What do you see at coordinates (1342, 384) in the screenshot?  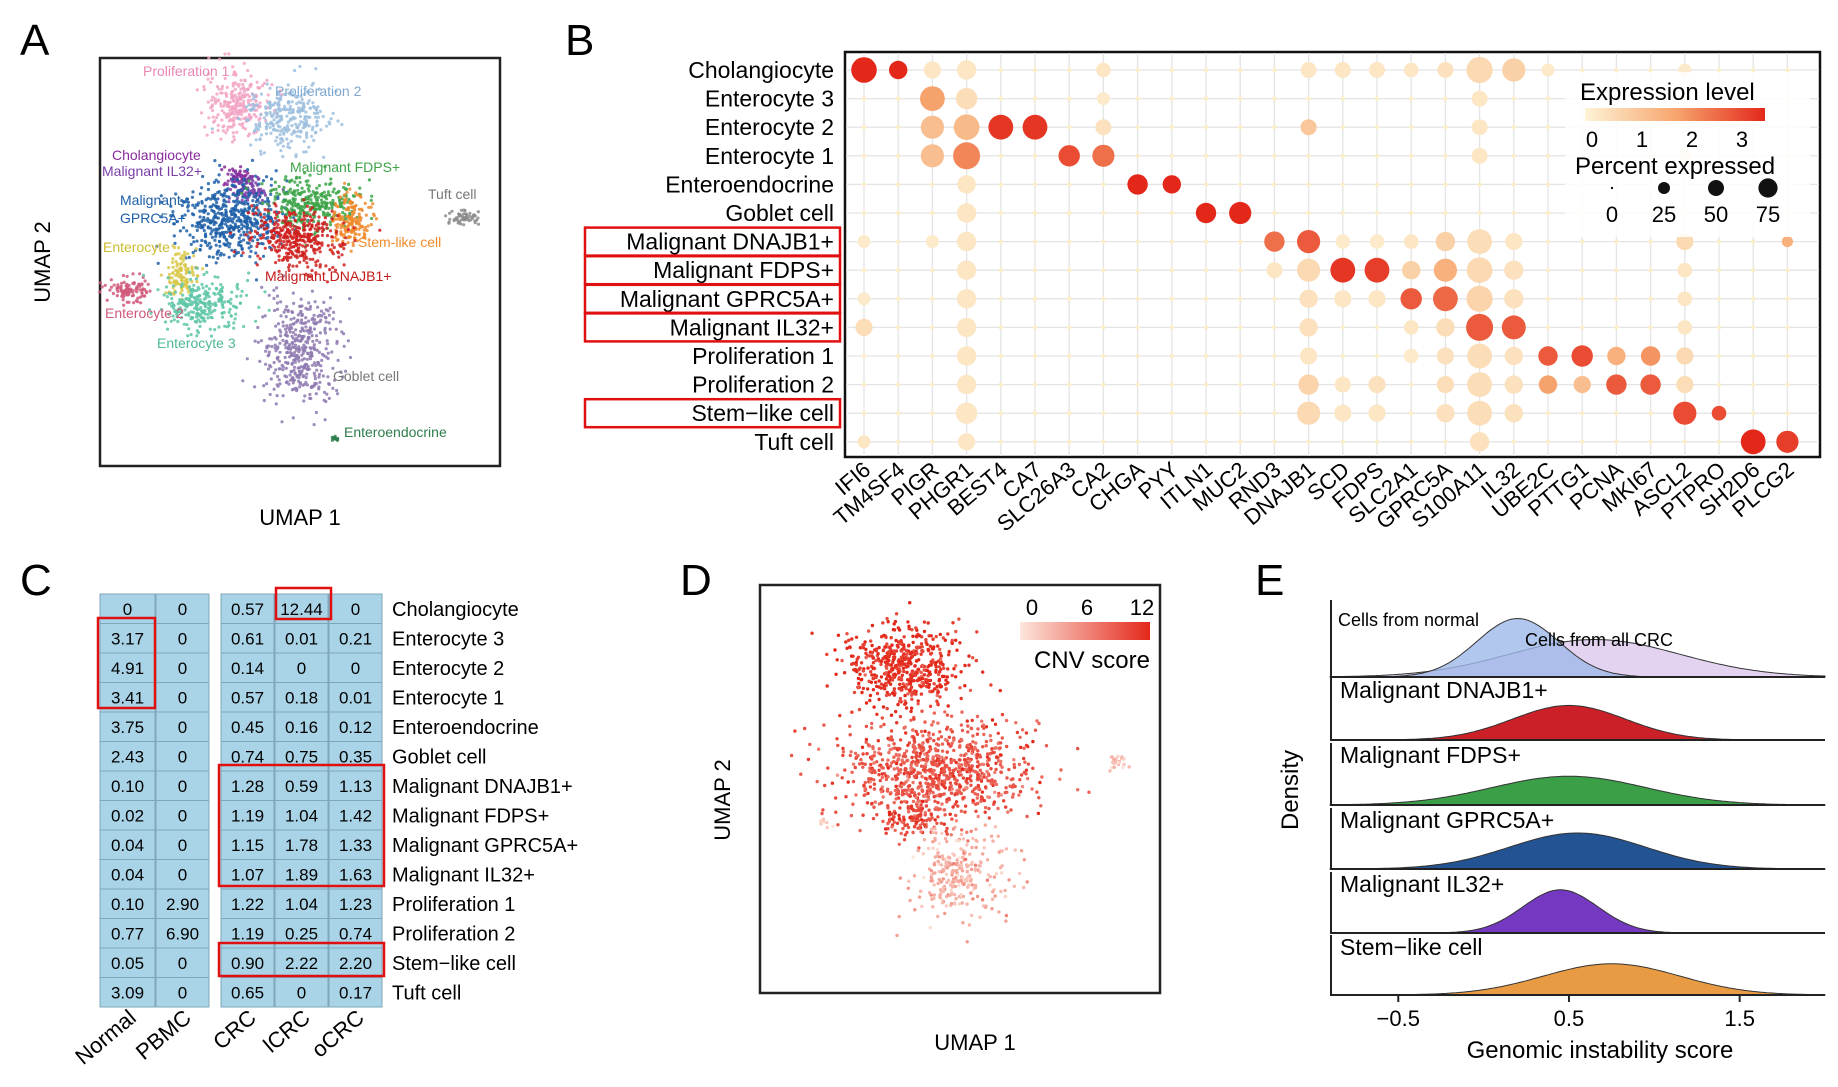 I see `dot-scd` at bounding box center [1342, 384].